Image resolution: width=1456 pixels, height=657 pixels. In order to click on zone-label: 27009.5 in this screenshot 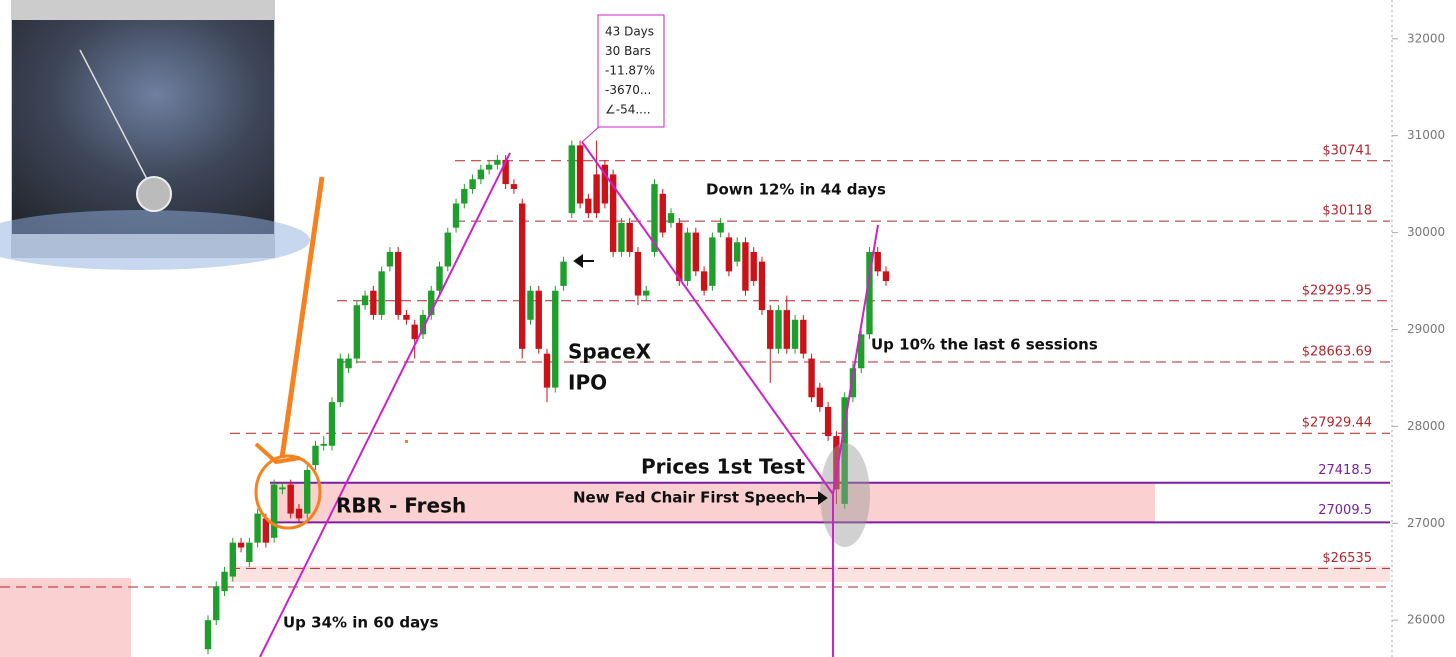, I will do `click(1345, 510)`.